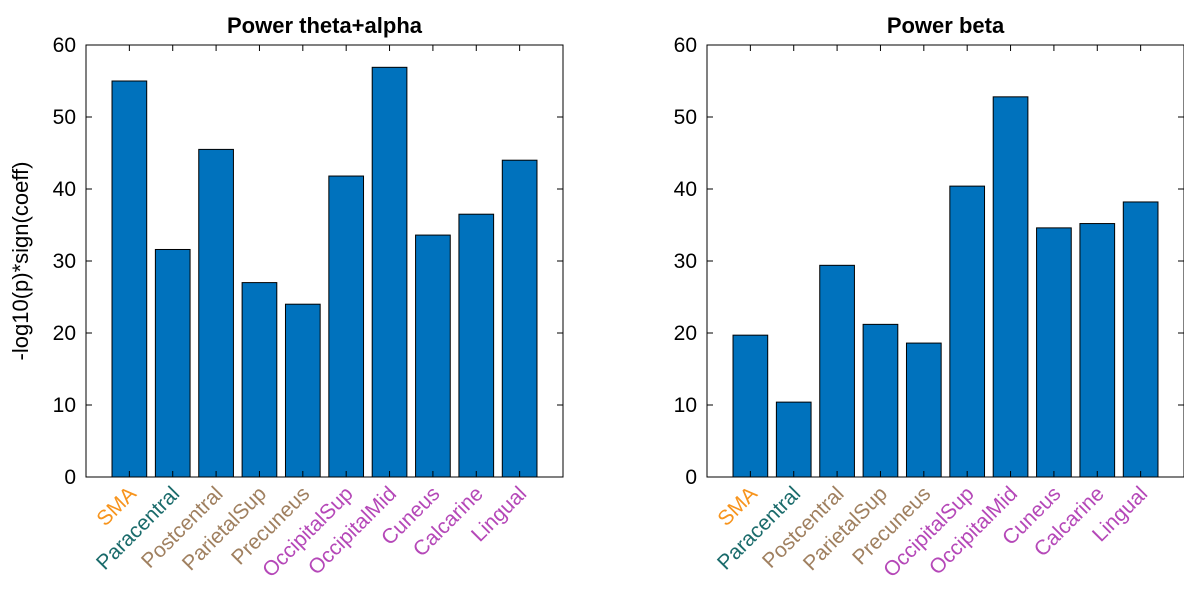 This screenshot has height=612, width=1184. Describe the element at coordinates (20, 261) in the screenshot. I see `y-axis-label: -log10(p)*sign(coeff)` at that location.